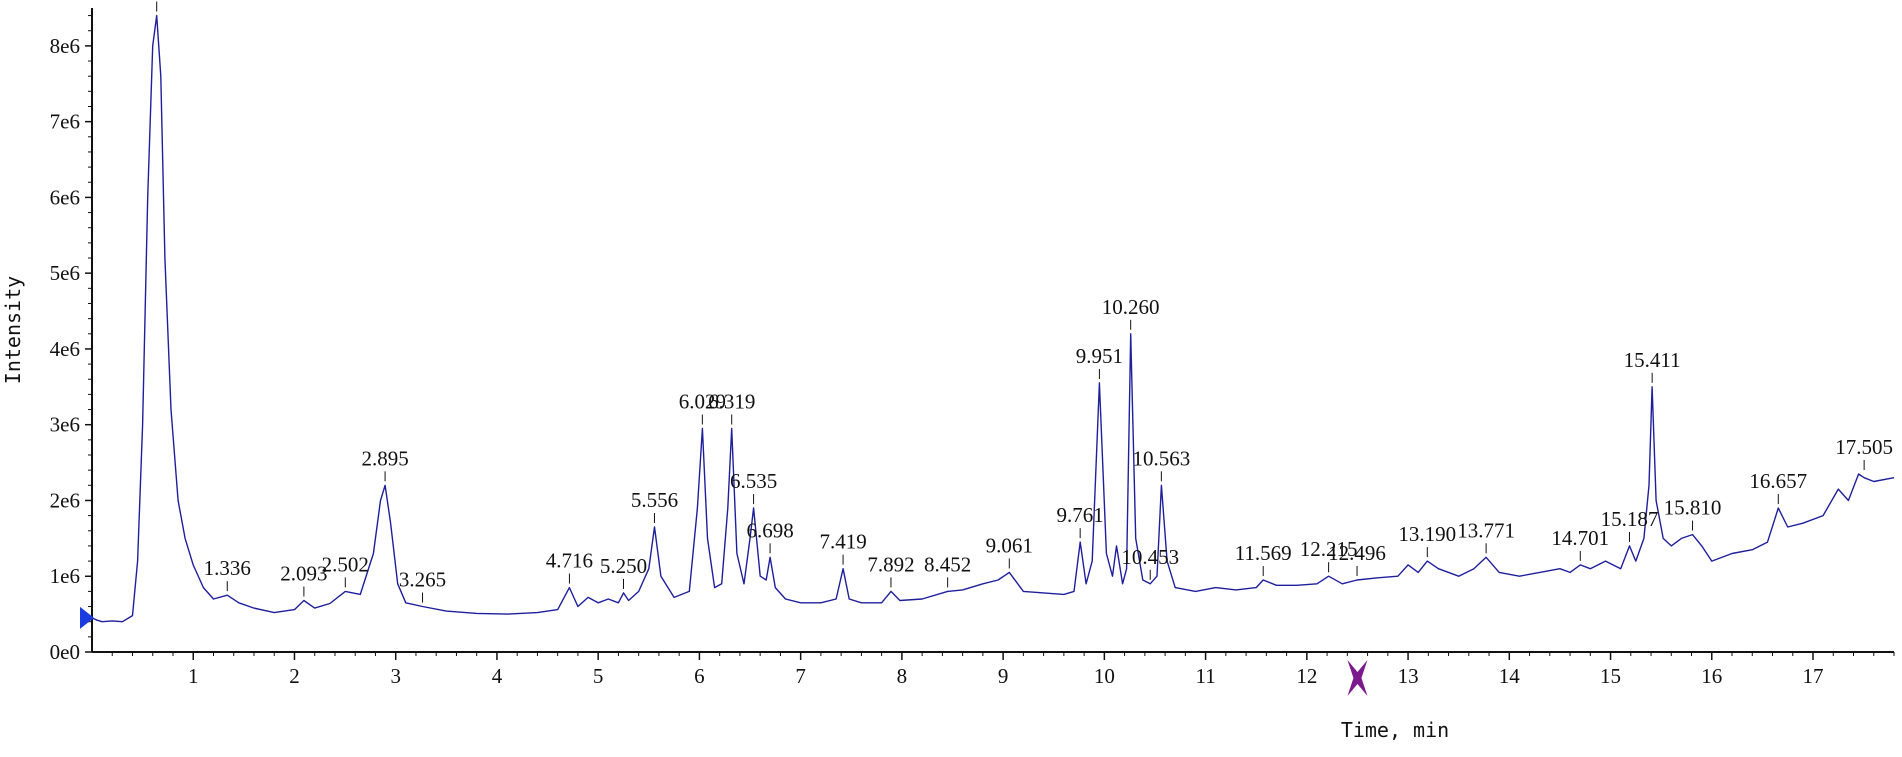 The image size is (1902, 757). What do you see at coordinates (345, 564) in the screenshot?
I see `peak-label: 2.502` at bounding box center [345, 564].